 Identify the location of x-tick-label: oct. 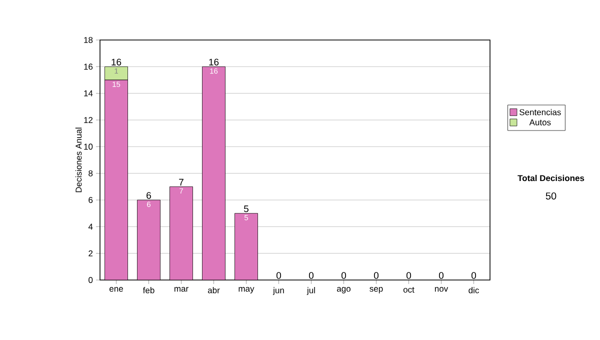
(408, 290).